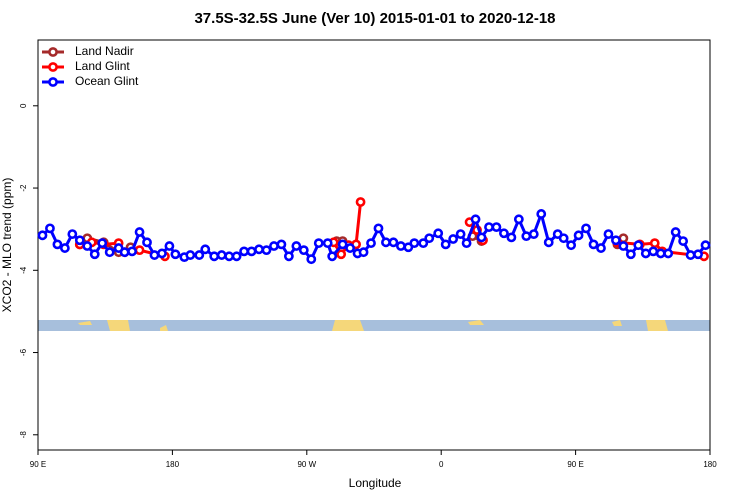  What do you see at coordinates (104, 51) in the screenshot?
I see `legend-label: Land Nadir` at bounding box center [104, 51].